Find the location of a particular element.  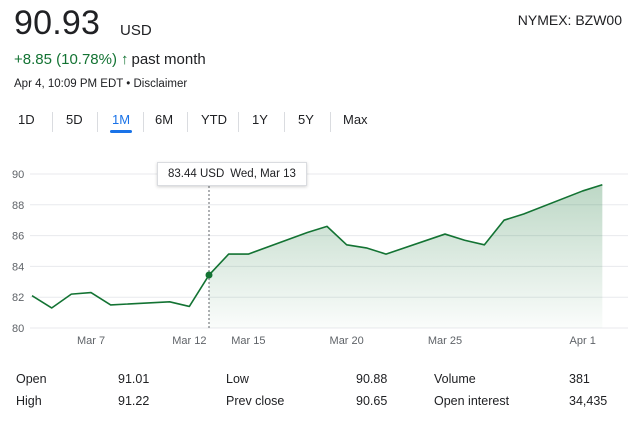

stat-open-interest-label: Open interest is located at coordinates (472, 401).